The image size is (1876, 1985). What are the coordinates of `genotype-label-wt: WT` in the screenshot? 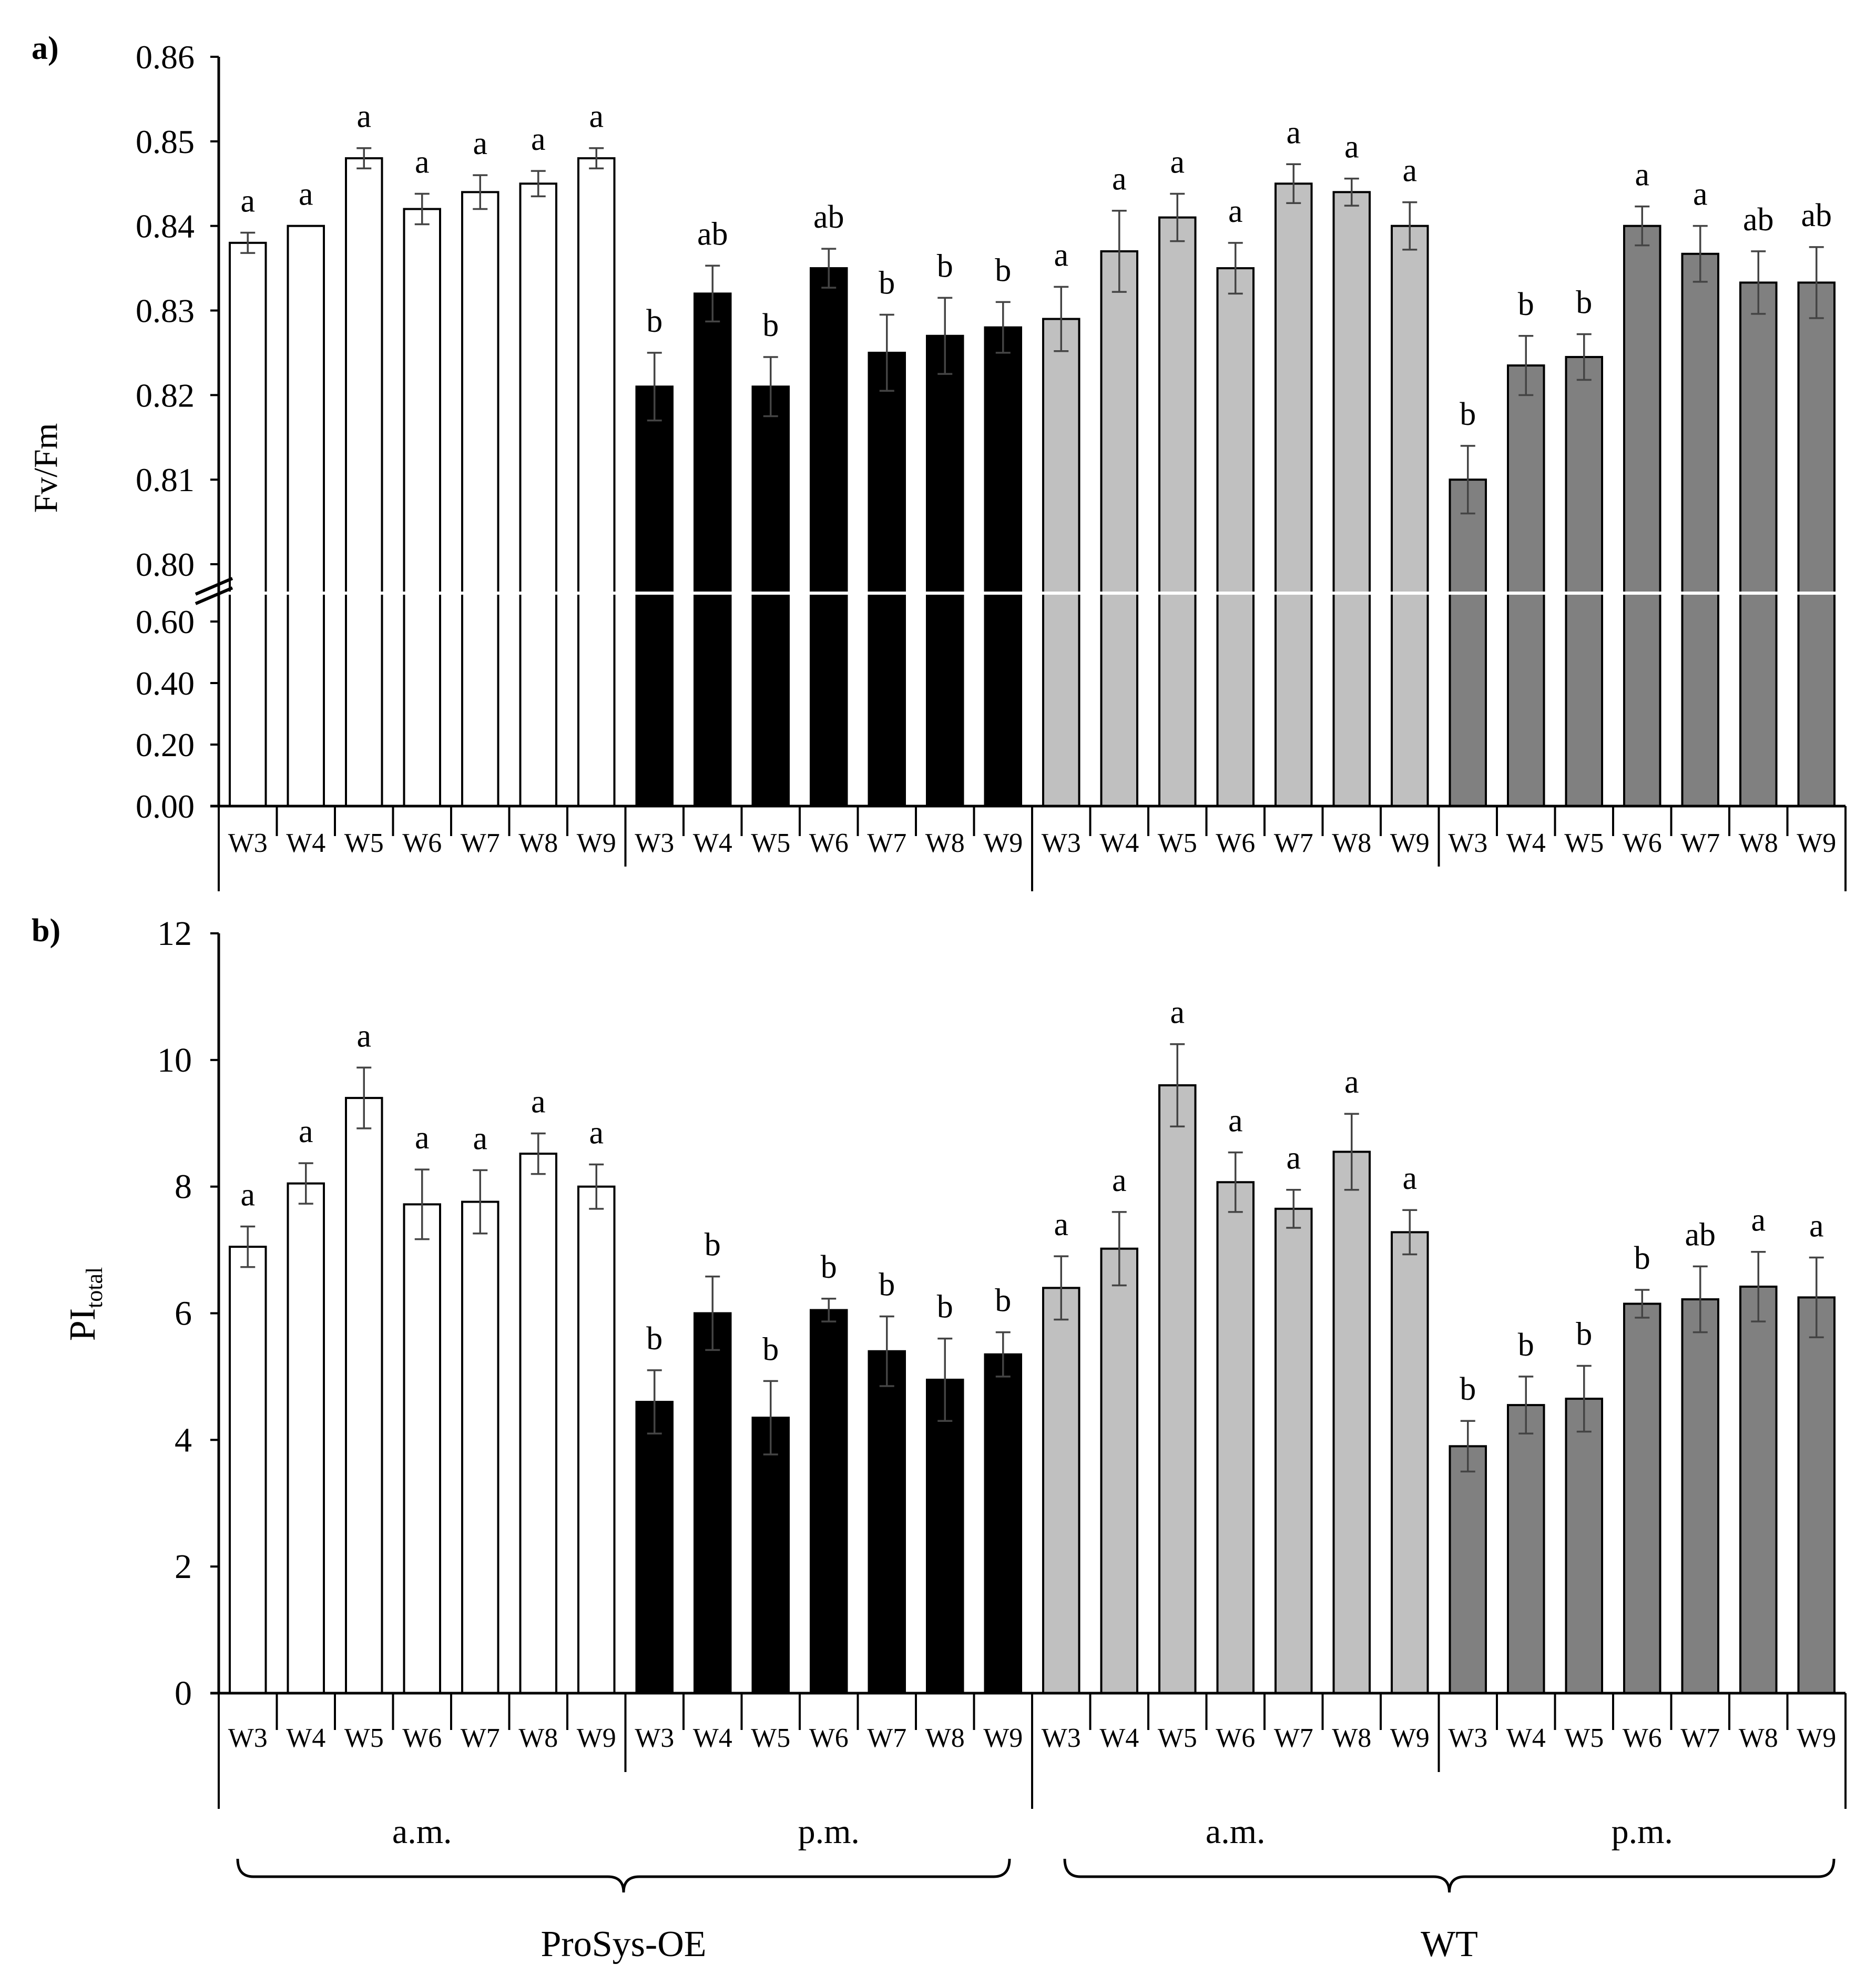 It's located at (1449, 1944).